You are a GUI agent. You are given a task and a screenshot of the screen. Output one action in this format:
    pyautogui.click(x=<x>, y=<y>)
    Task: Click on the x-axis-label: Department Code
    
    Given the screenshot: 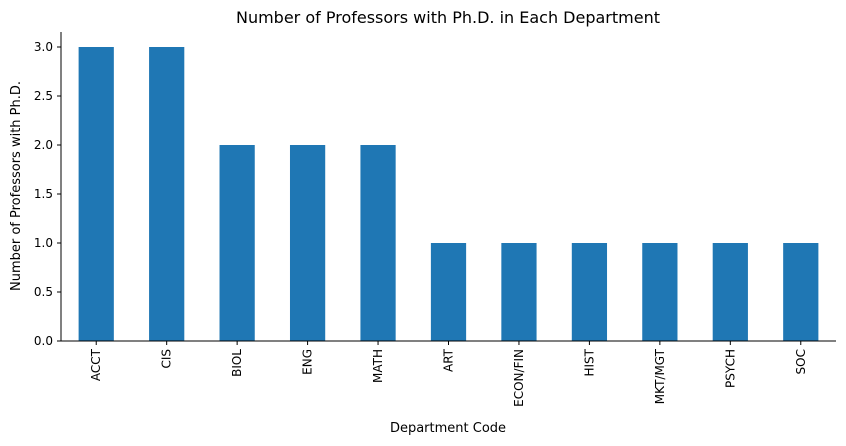 What is the action you would take?
    pyautogui.click(x=448, y=428)
    